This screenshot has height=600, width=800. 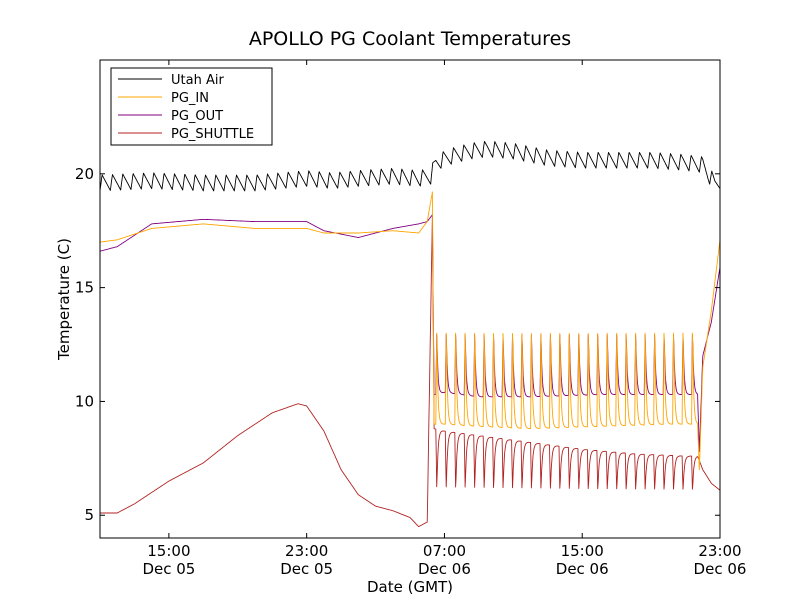 What do you see at coordinates (410, 166) in the screenshot?
I see `series-utah-air-line` at bounding box center [410, 166].